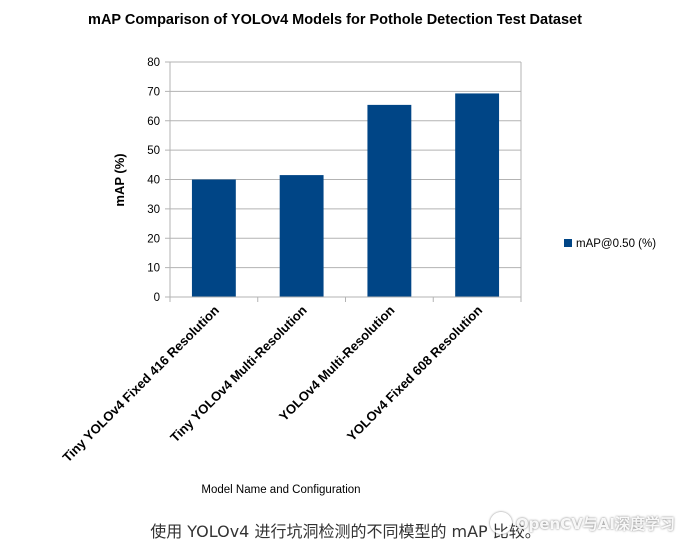 The image size is (691, 553). I want to click on legend: mAP@0.50 (%), so click(610, 244).